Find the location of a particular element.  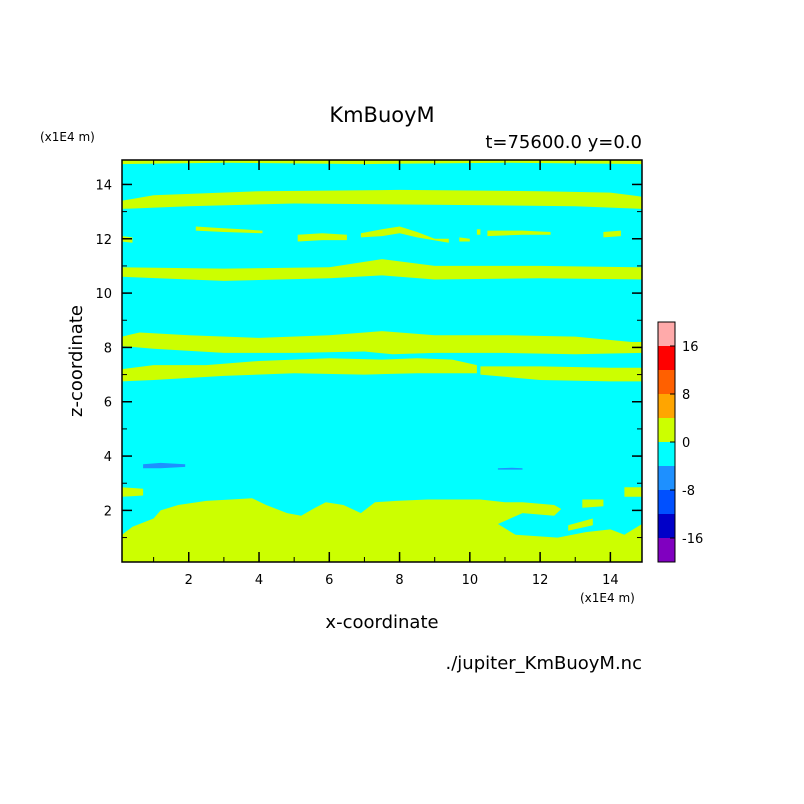

y-tick-label: 4 is located at coordinates (108, 457).